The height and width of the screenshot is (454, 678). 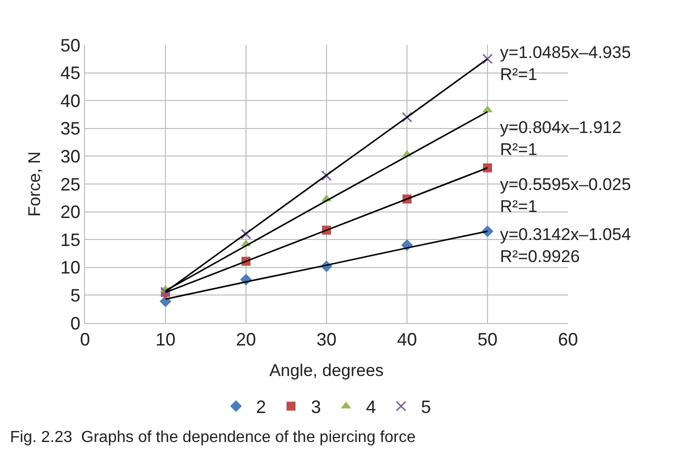 What do you see at coordinates (565, 63) in the screenshot?
I see `annotation: y=1.0485x–4.935 R²=1` at bounding box center [565, 63].